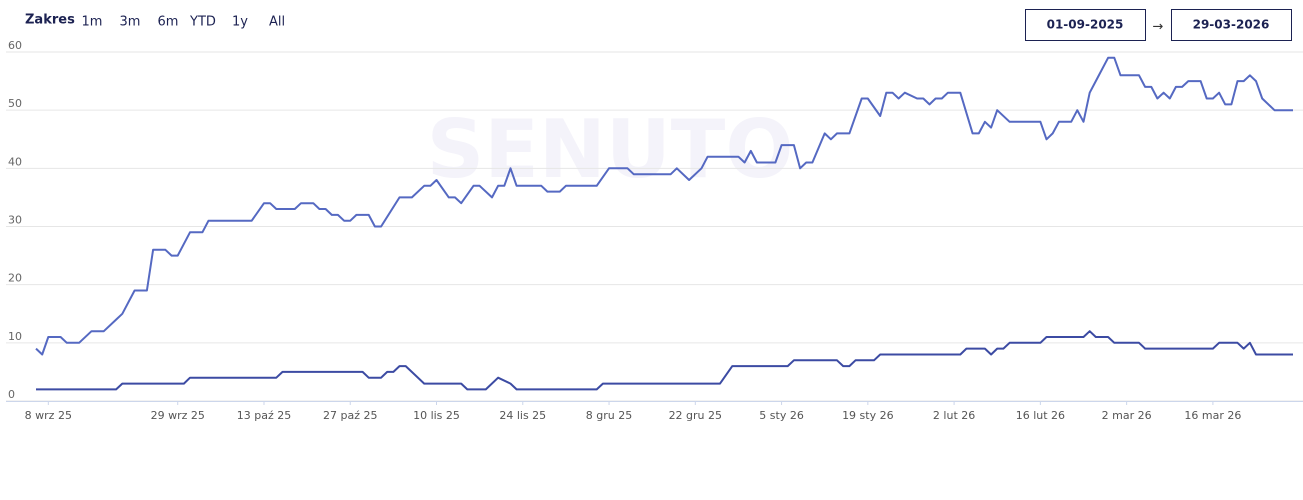 This screenshot has width=1303, height=500. Describe the element at coordinates (781, 415) in the screenshot. I see `x-tick-label: 5 sty 26` at that location.